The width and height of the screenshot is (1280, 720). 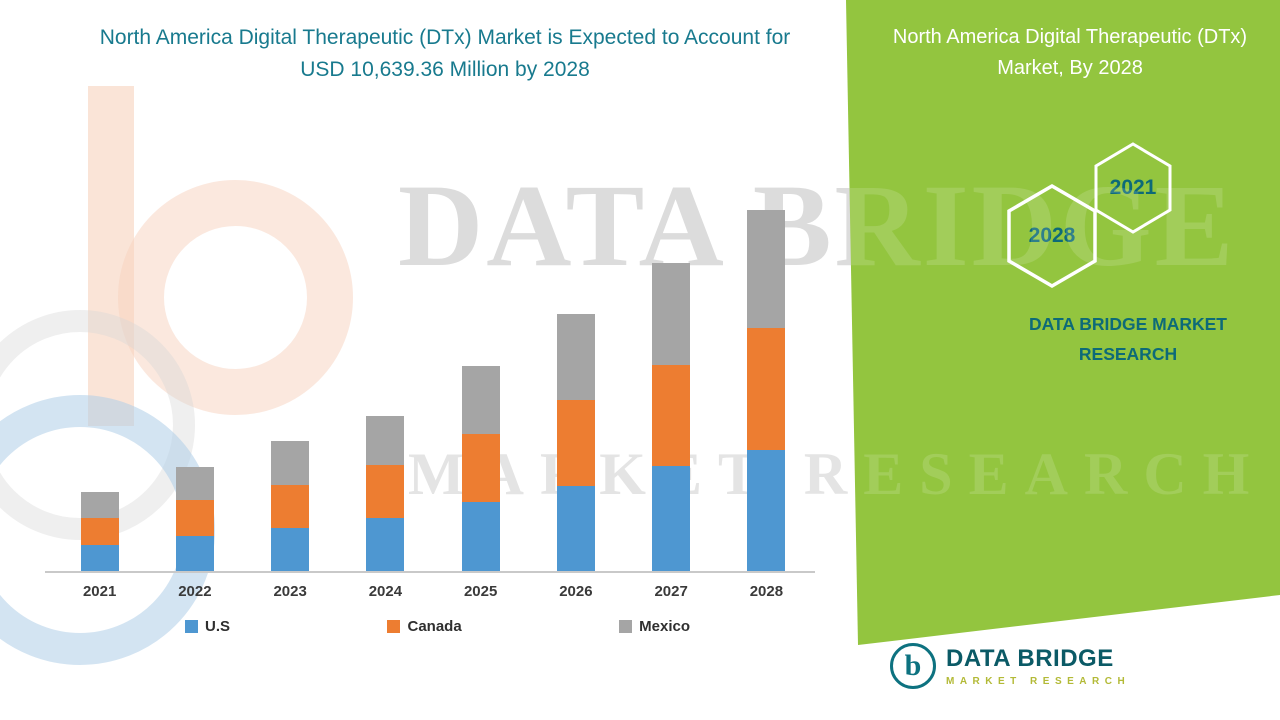 I want to click on stacked-bar-2021, so click(x=99, y=532).